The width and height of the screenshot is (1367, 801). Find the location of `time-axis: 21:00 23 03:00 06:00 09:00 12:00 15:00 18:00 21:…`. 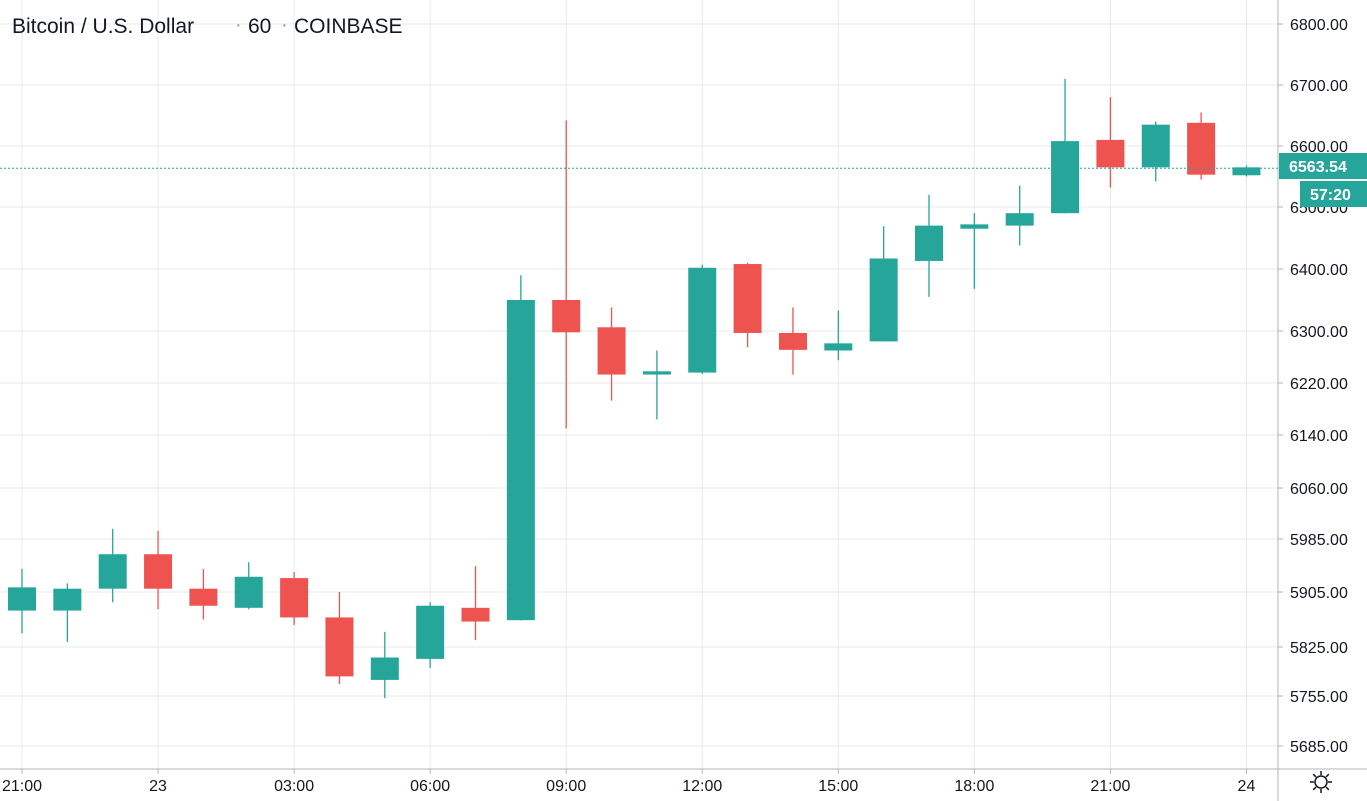

time-axis: 21:00 23 03:00 06:00 09:00 12:00 15:00 18:00 21:… is located at coordinates (628, 782).